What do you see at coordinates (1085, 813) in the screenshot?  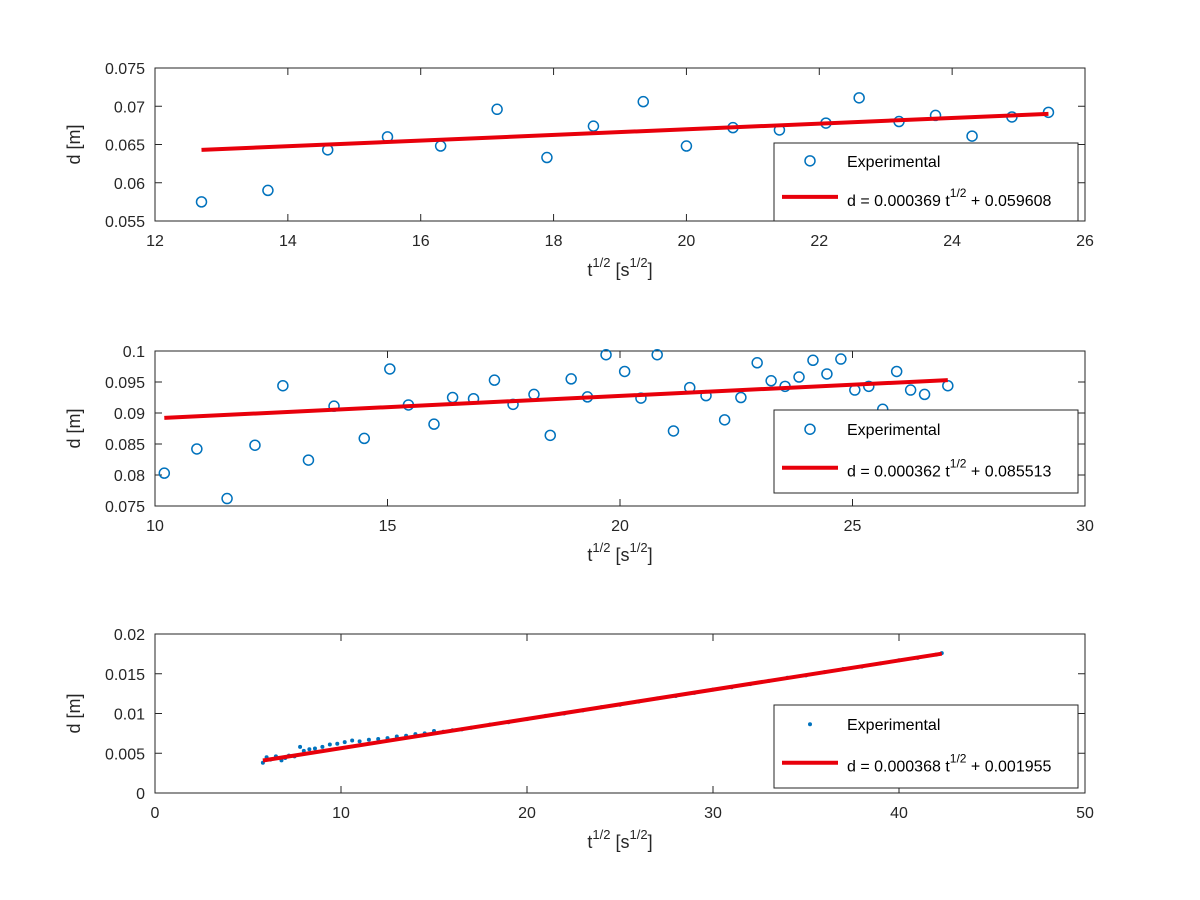 I see `x-tick-label: 50` at bounding box center [1085, 813].